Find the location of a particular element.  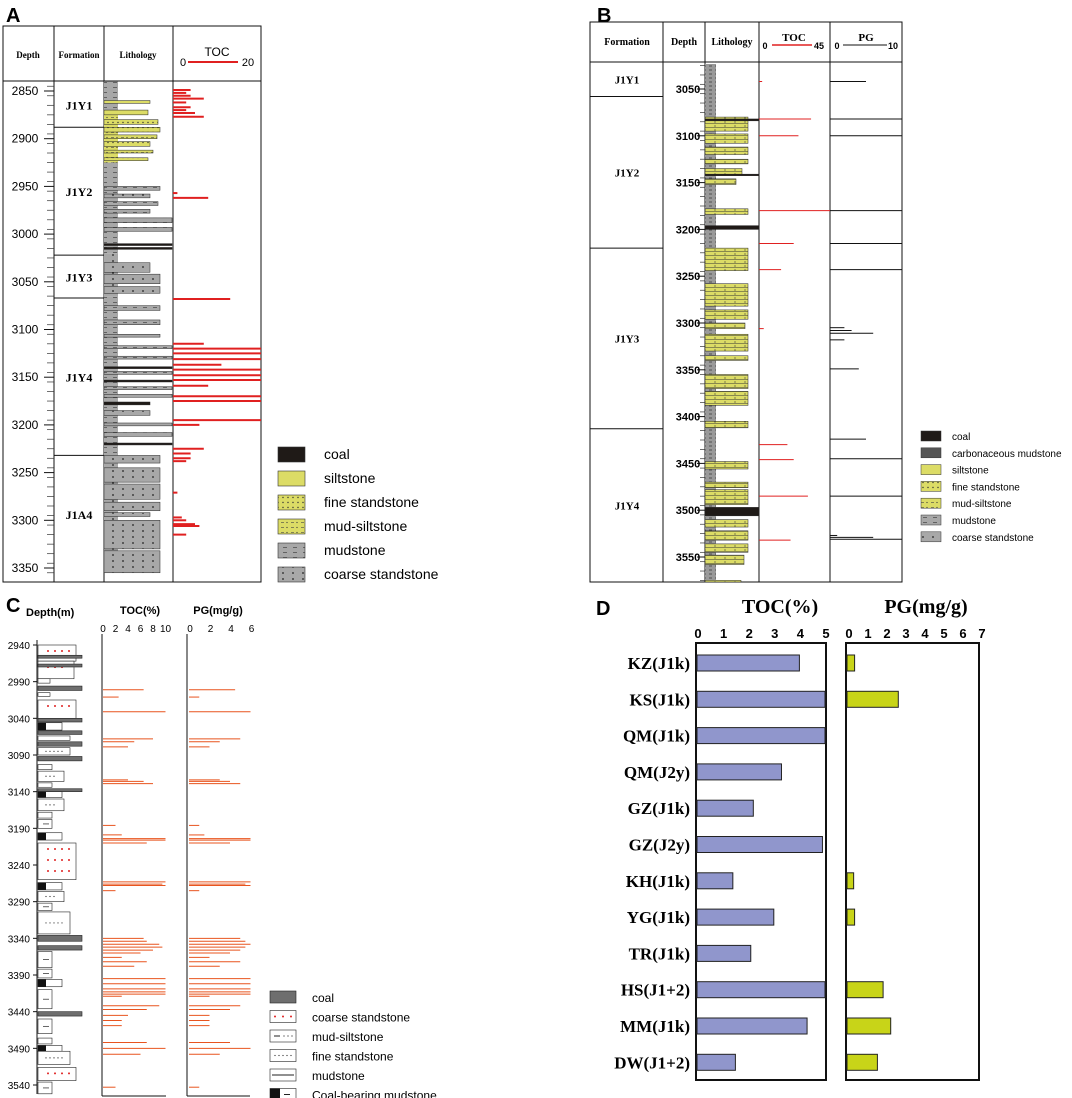

b-depth-header: Depth is located at coordinates (684, 42).